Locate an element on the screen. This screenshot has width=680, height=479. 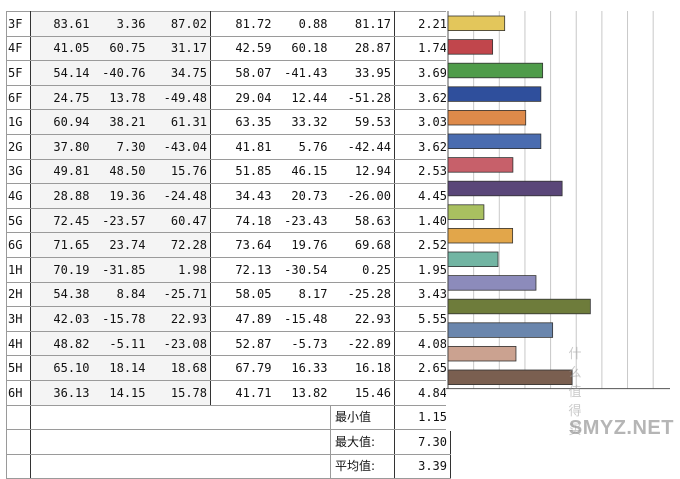
patch-label: 1H is located at coordinates (18, 269).